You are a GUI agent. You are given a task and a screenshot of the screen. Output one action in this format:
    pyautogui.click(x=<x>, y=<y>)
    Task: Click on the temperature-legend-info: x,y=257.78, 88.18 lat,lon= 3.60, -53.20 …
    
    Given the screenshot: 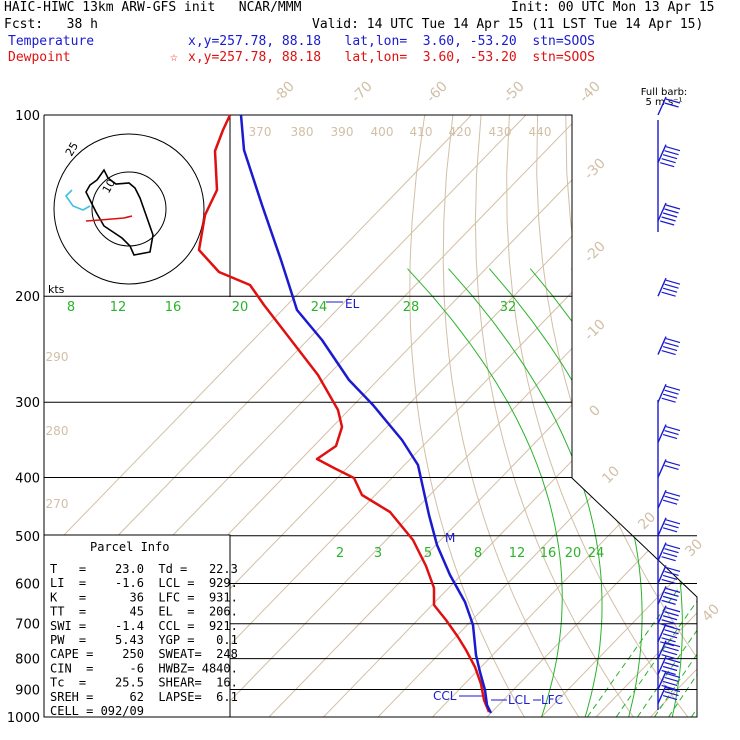 What is the action you would take?
    pyautogui.click(x=391, y=41)
    